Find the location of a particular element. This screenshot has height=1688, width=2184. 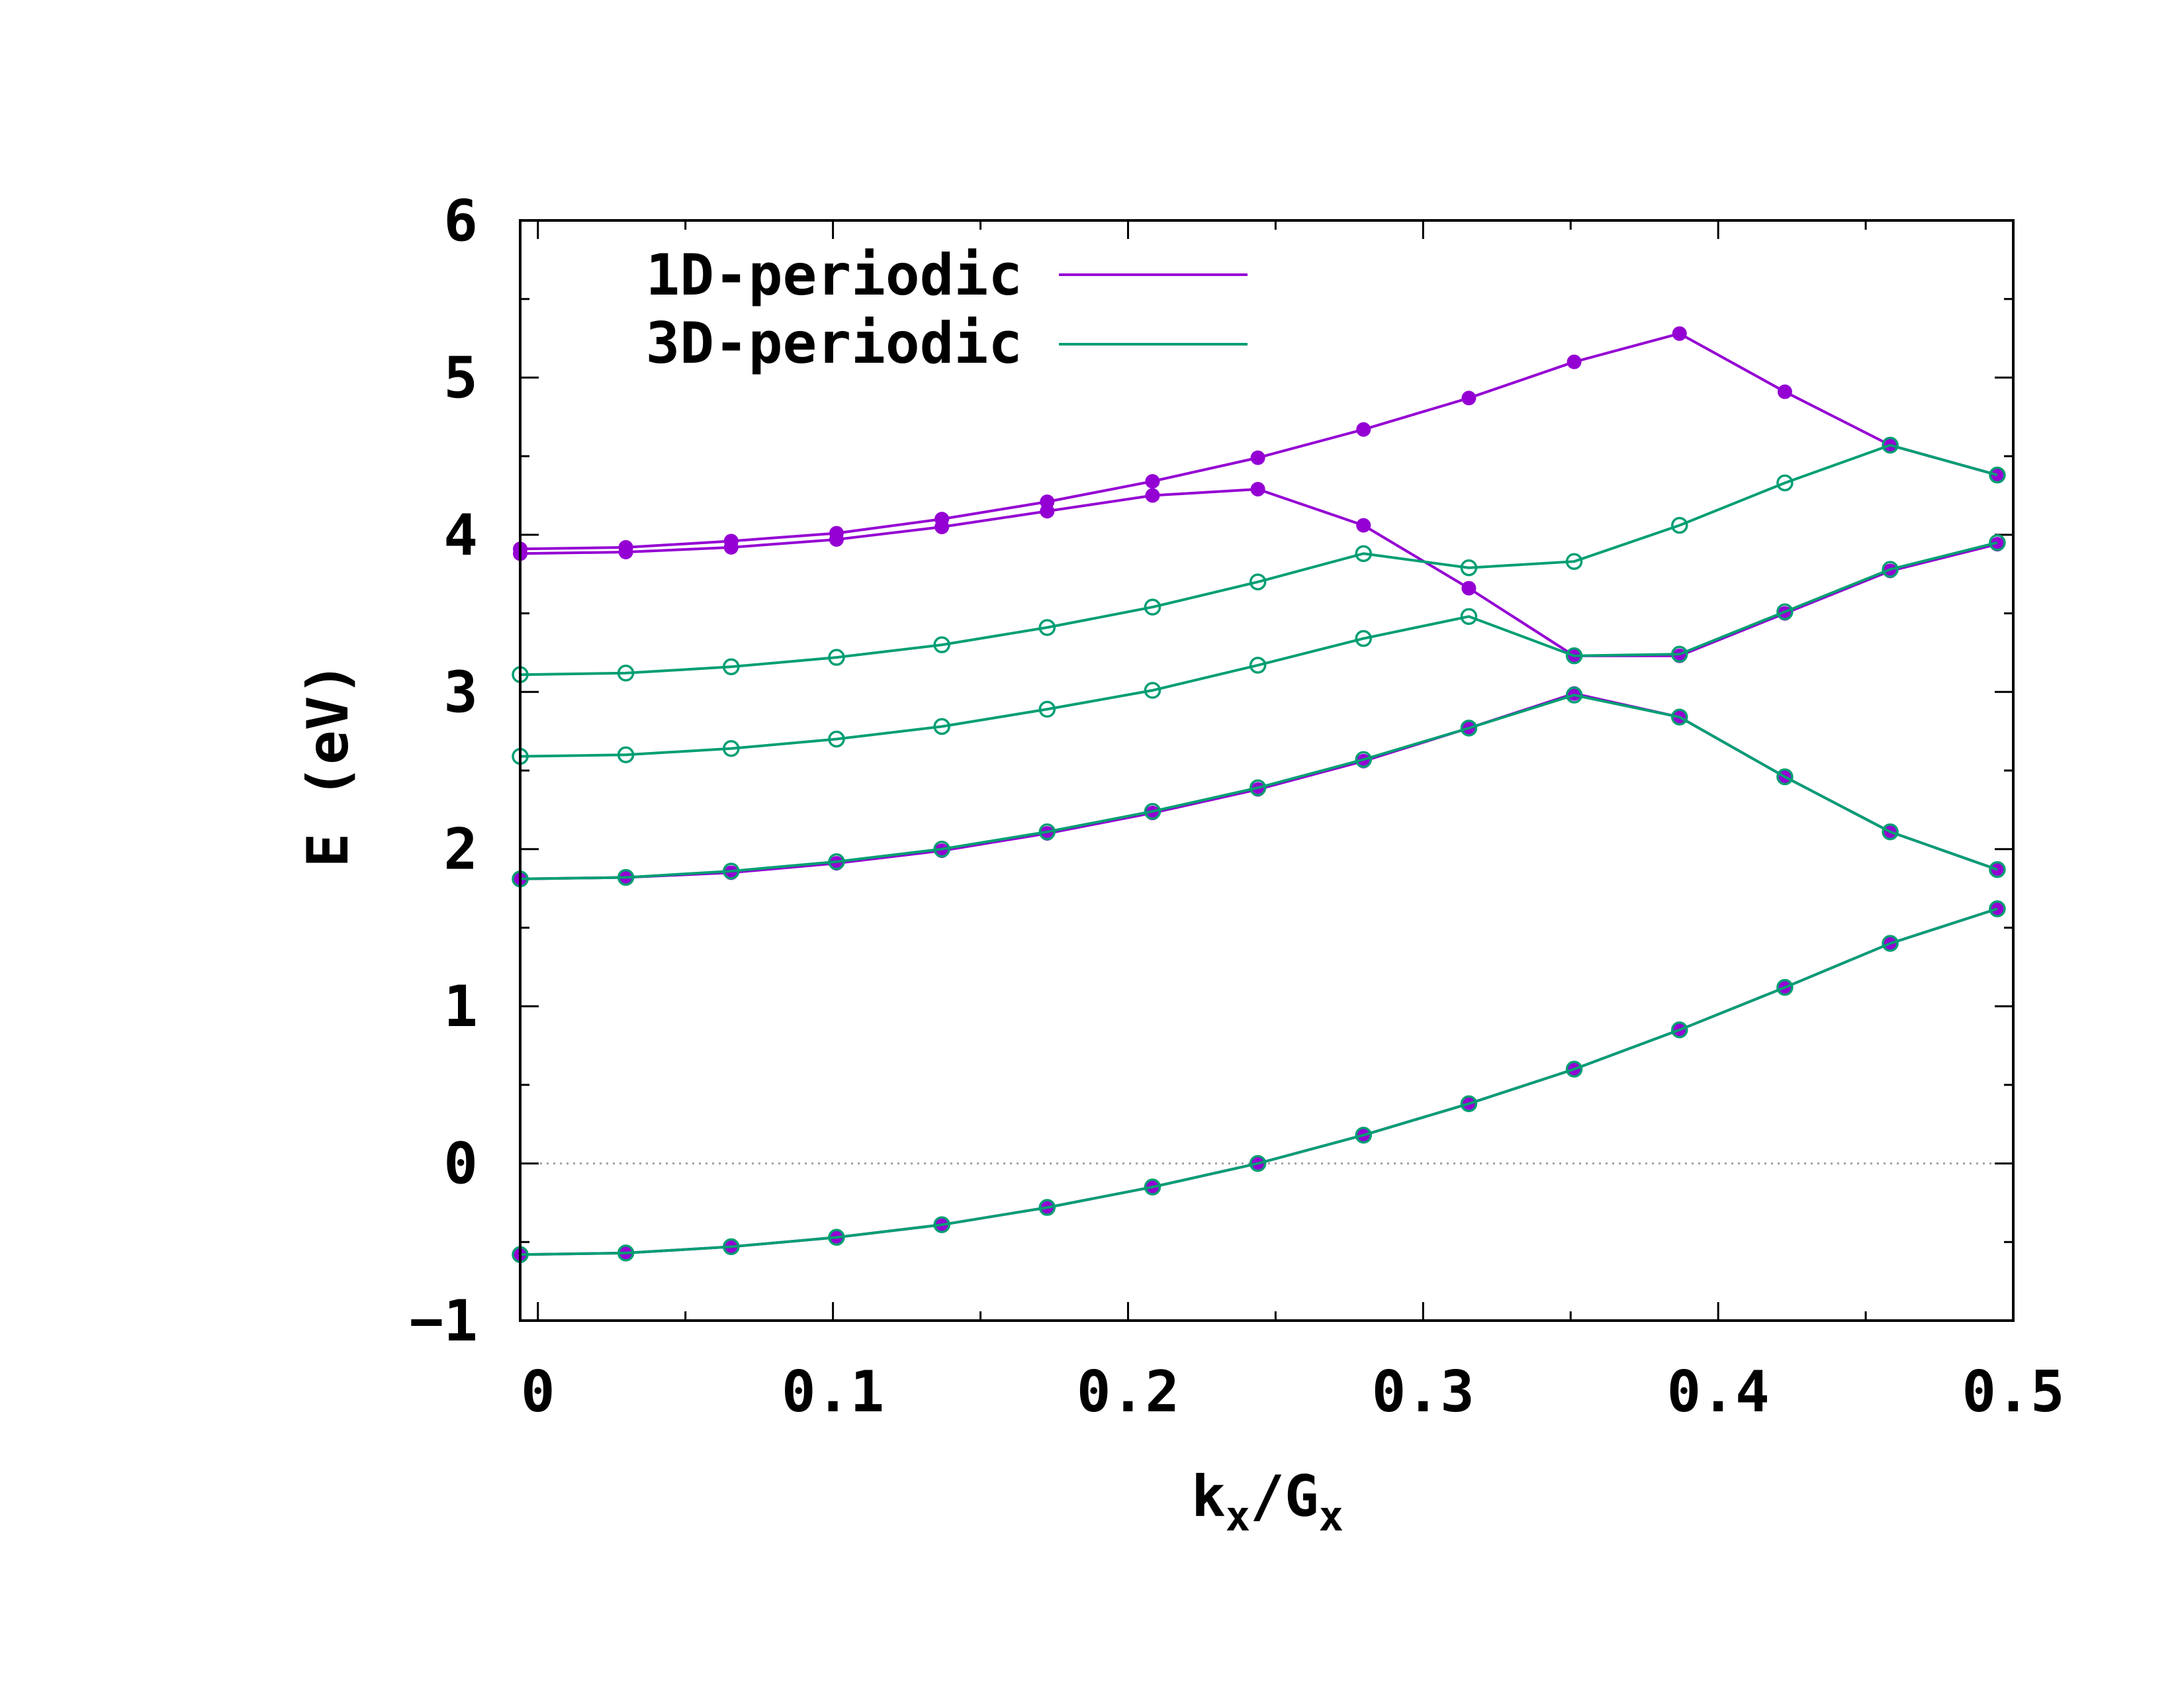

x-tick-label: 0 is located at coordinates (538, 1392).